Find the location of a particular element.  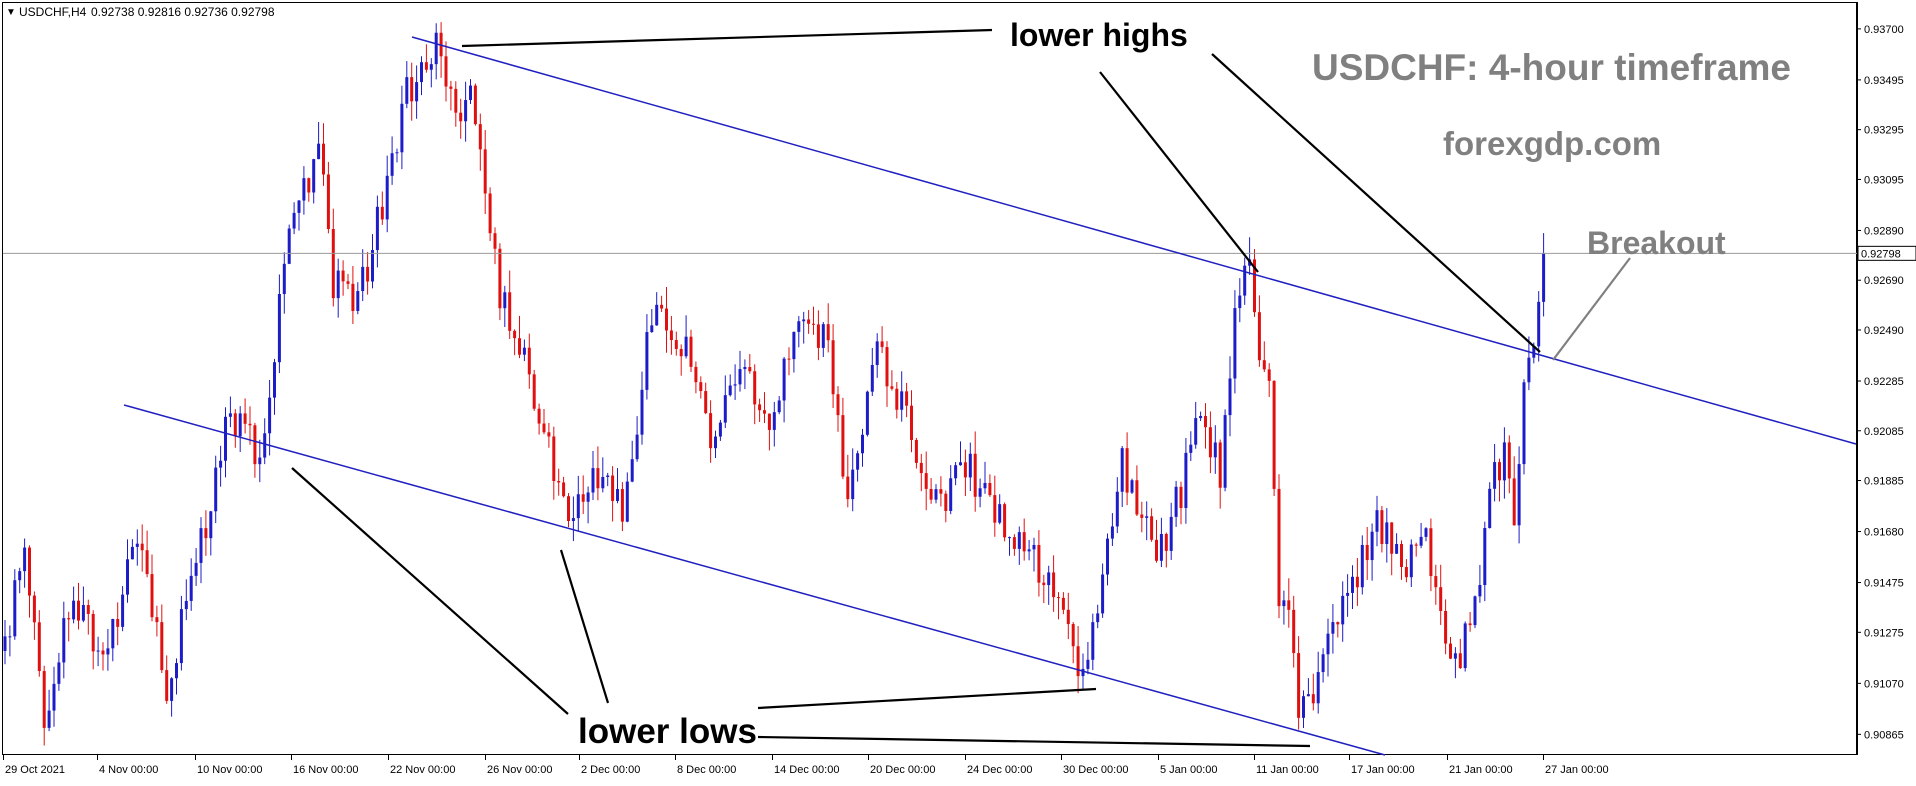

lower-lows-pointer-mid is located at coordinates (584, 626).